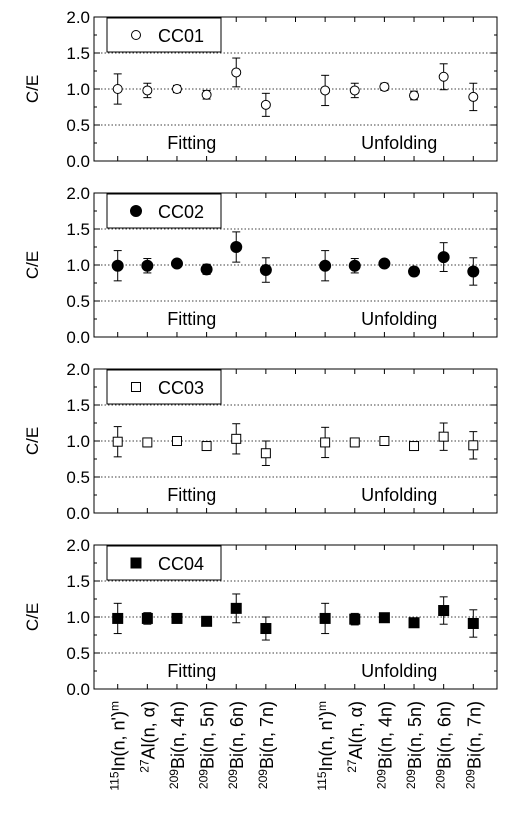  What do you see at coordinates (115, 706) in the screenshot?
I see `category-isomer-mark: m` at bounding box center [115, 706].